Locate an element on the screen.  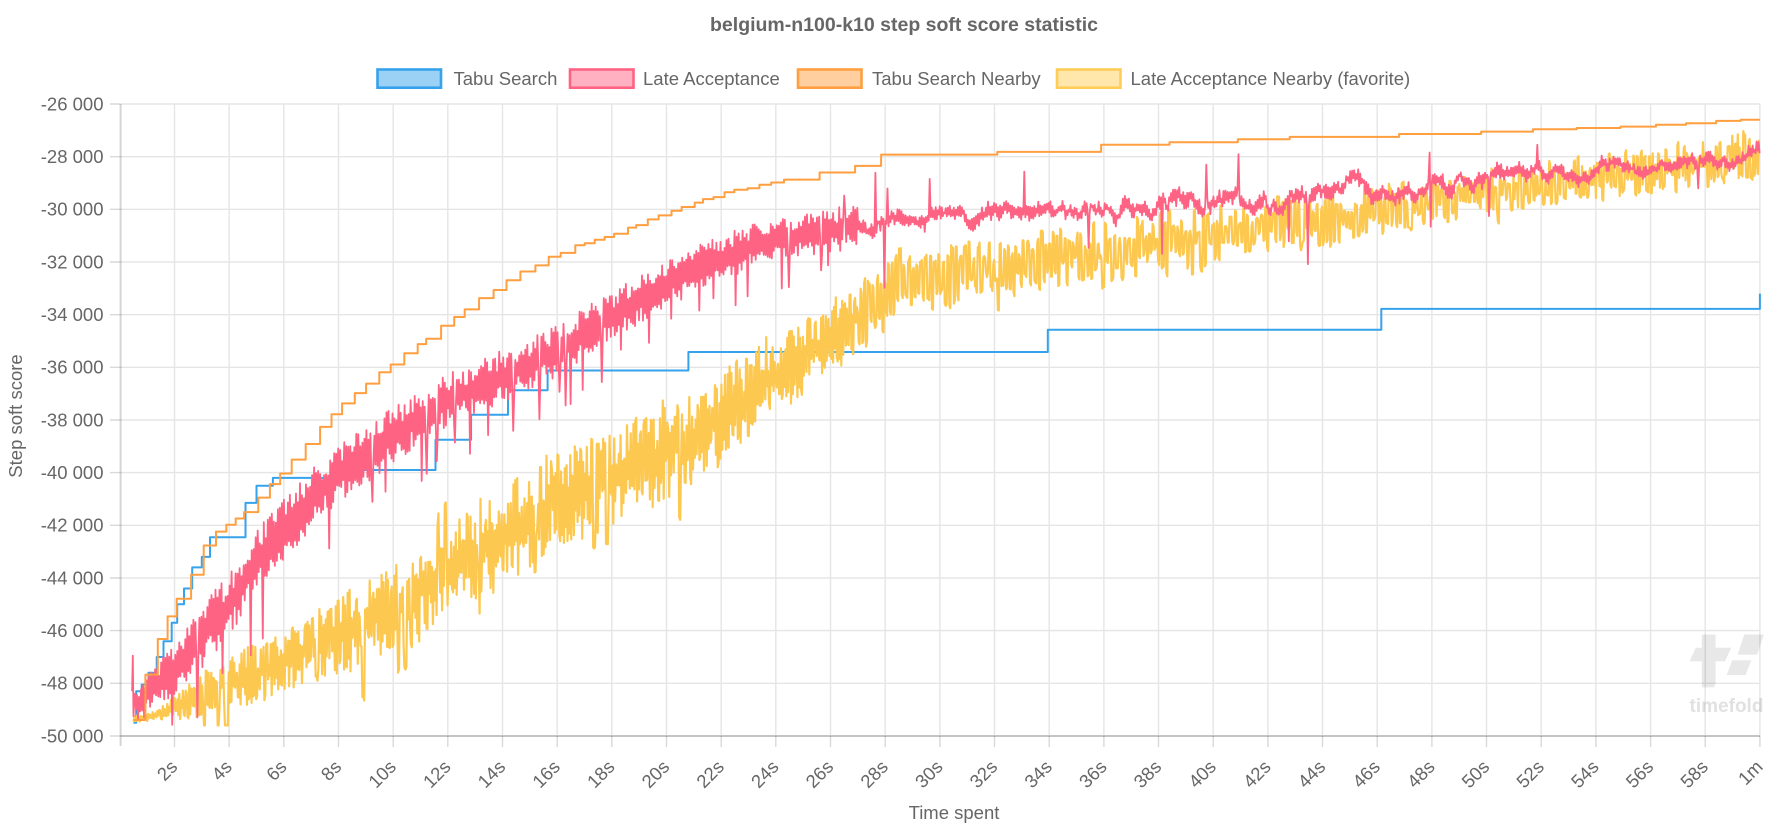
svg-text: 16s is located at coordinates (546, 774).